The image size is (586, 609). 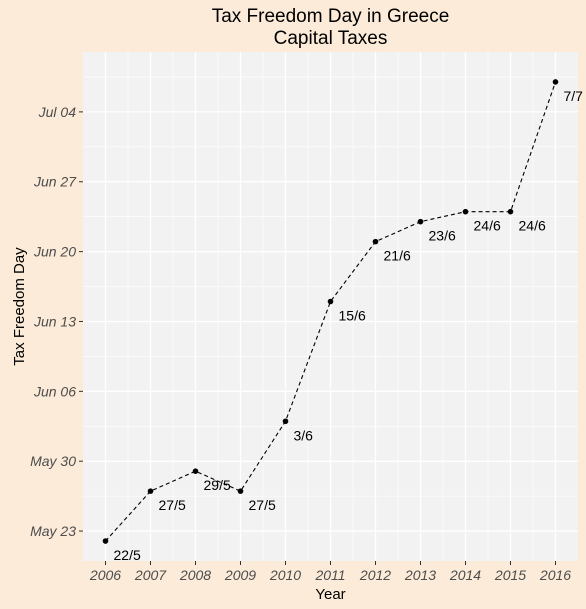 I want to click on chart-subtitle: Capital Taxes, so click(x=330, y=38).